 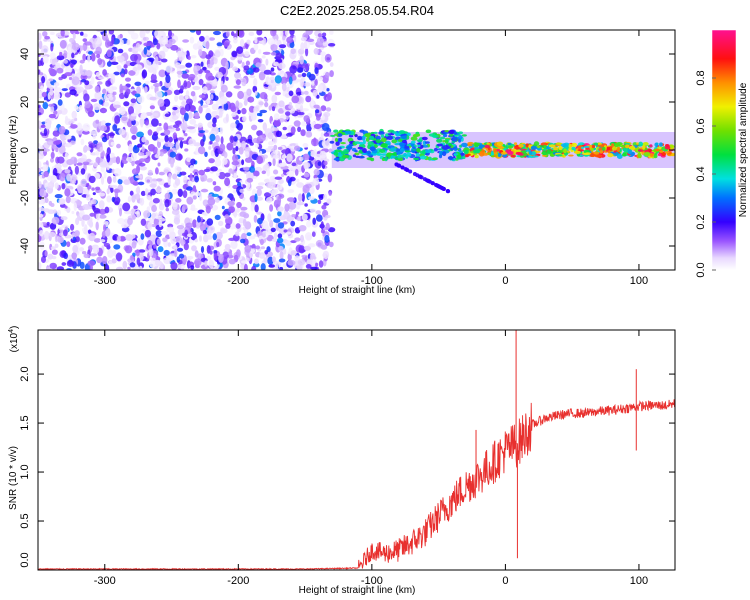 What do you see at coordinates (14, 339) in the screenshot?
I see `snr-scale-label: (x104)` at bounding box center [14, 339].